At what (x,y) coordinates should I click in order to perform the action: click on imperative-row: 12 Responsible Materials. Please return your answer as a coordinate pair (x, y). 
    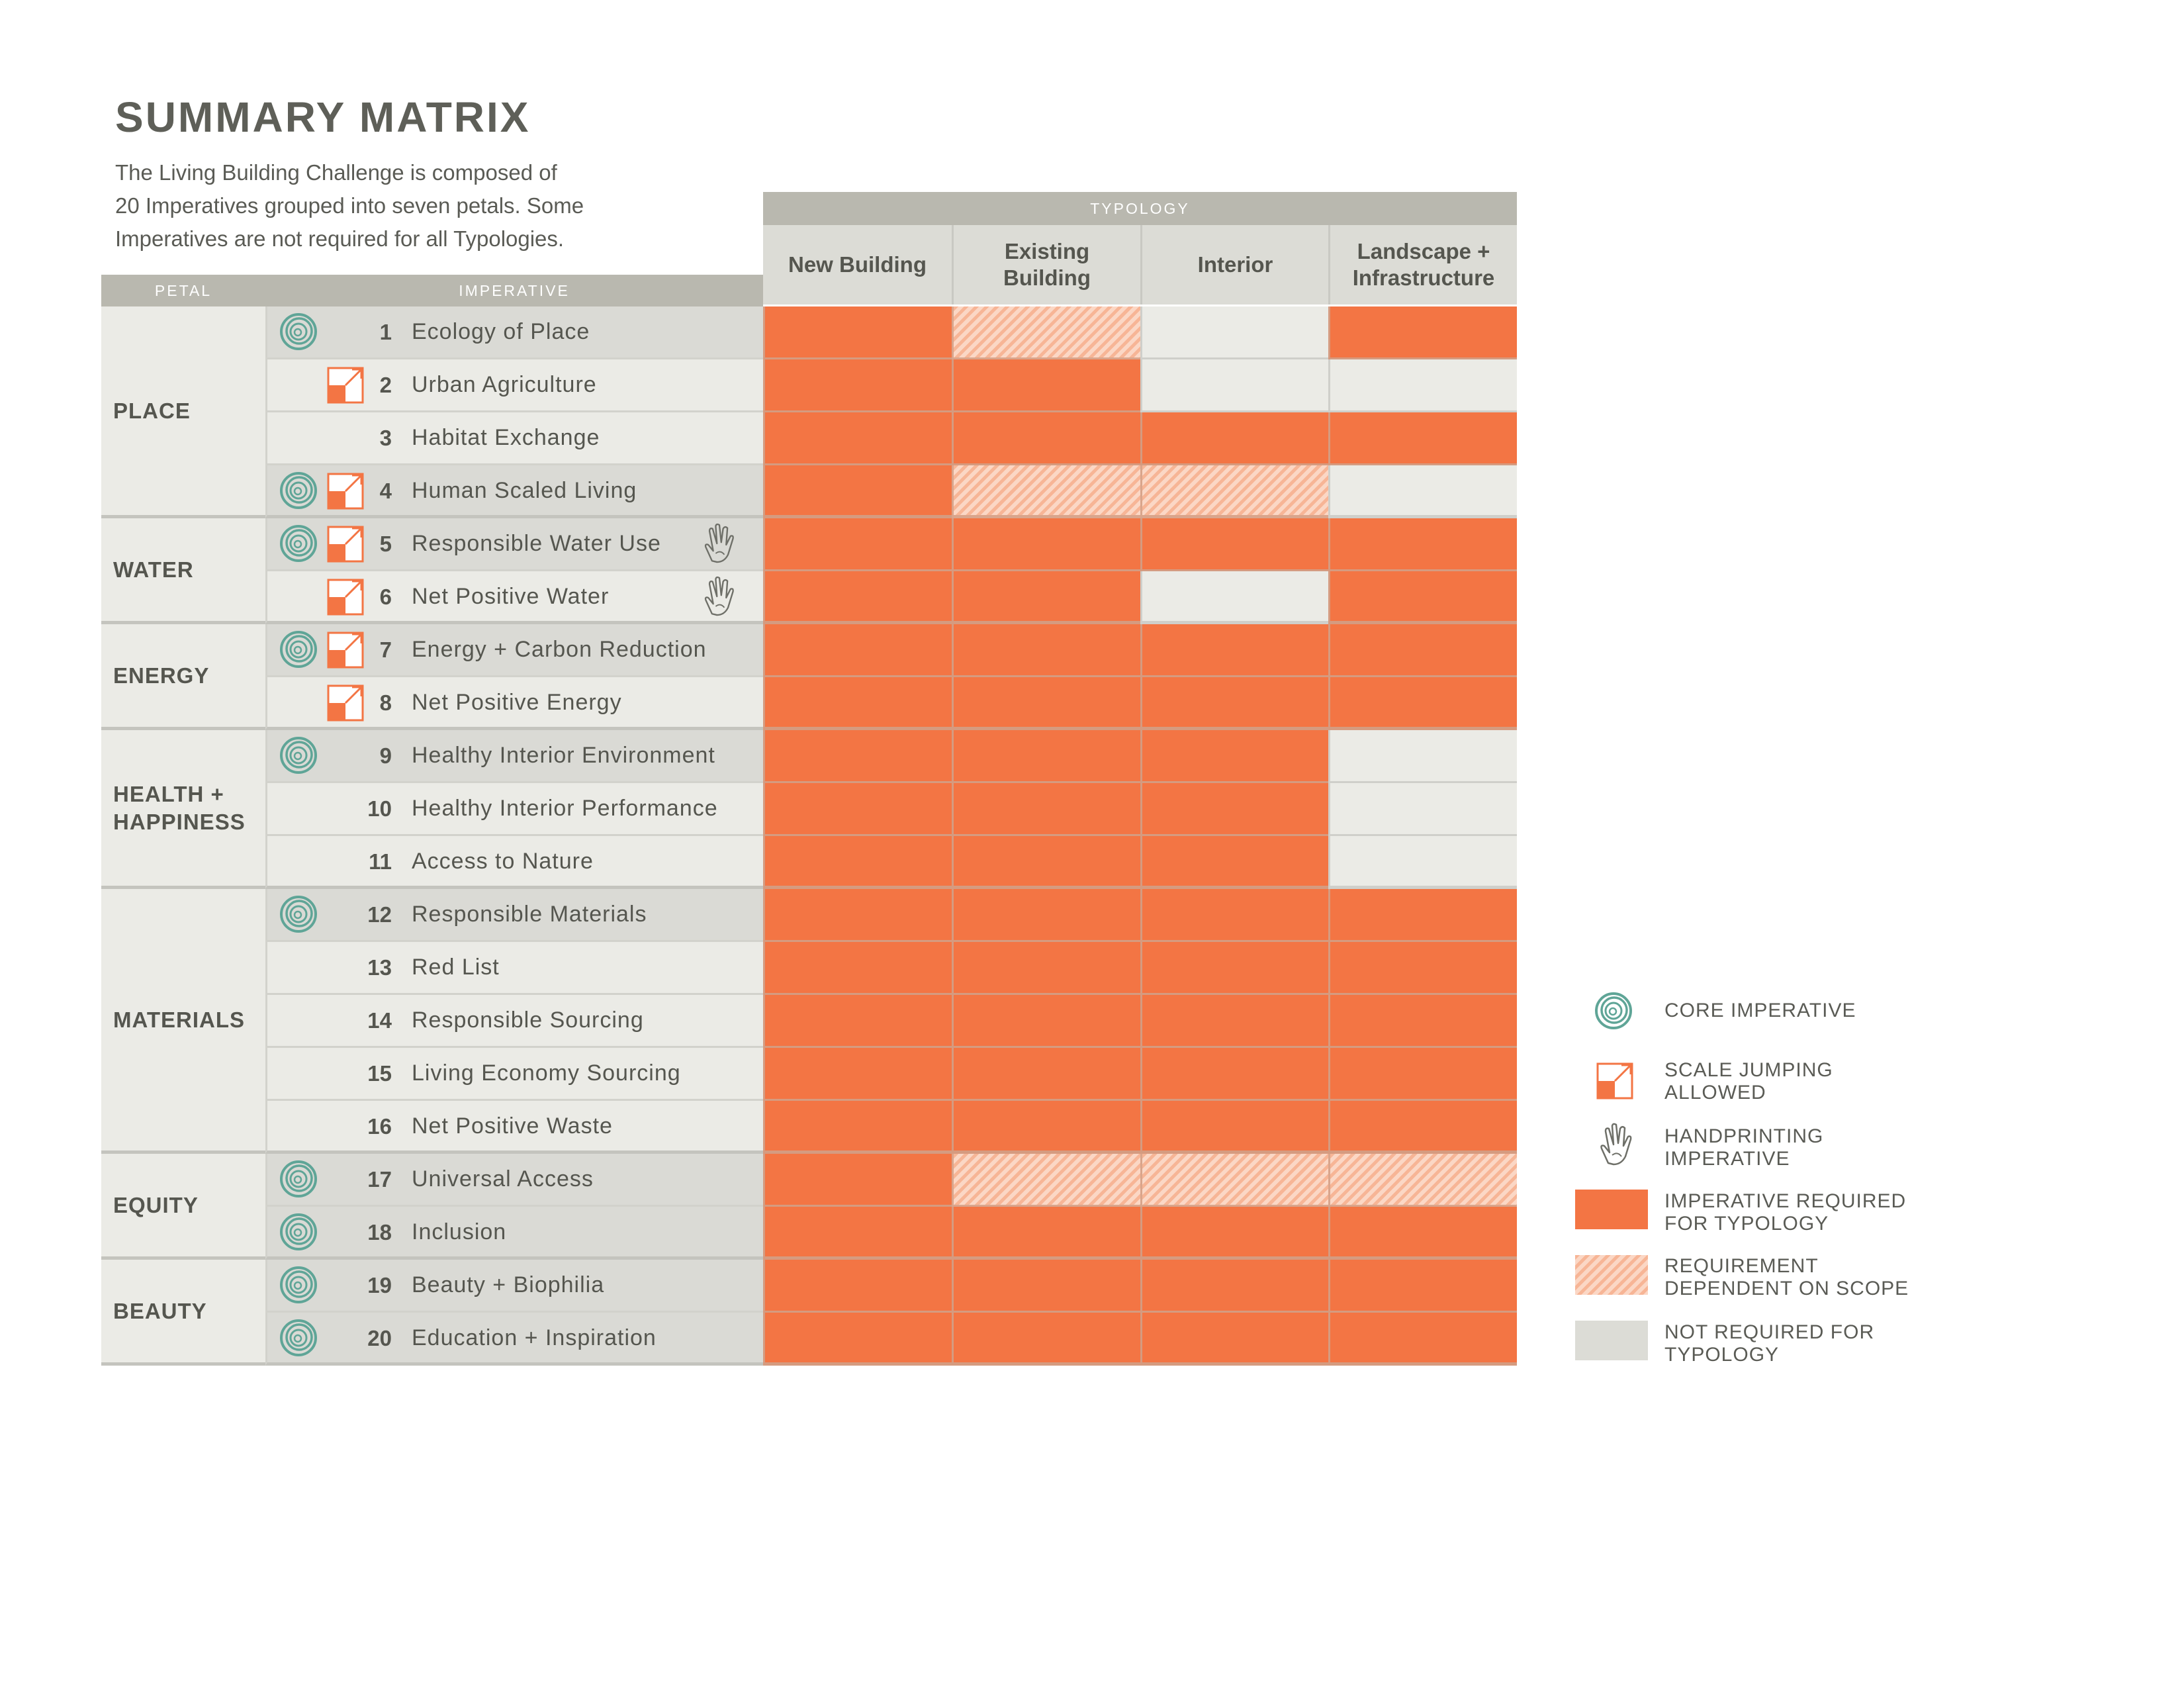
    Looking at the image, I should click on (514, 915).